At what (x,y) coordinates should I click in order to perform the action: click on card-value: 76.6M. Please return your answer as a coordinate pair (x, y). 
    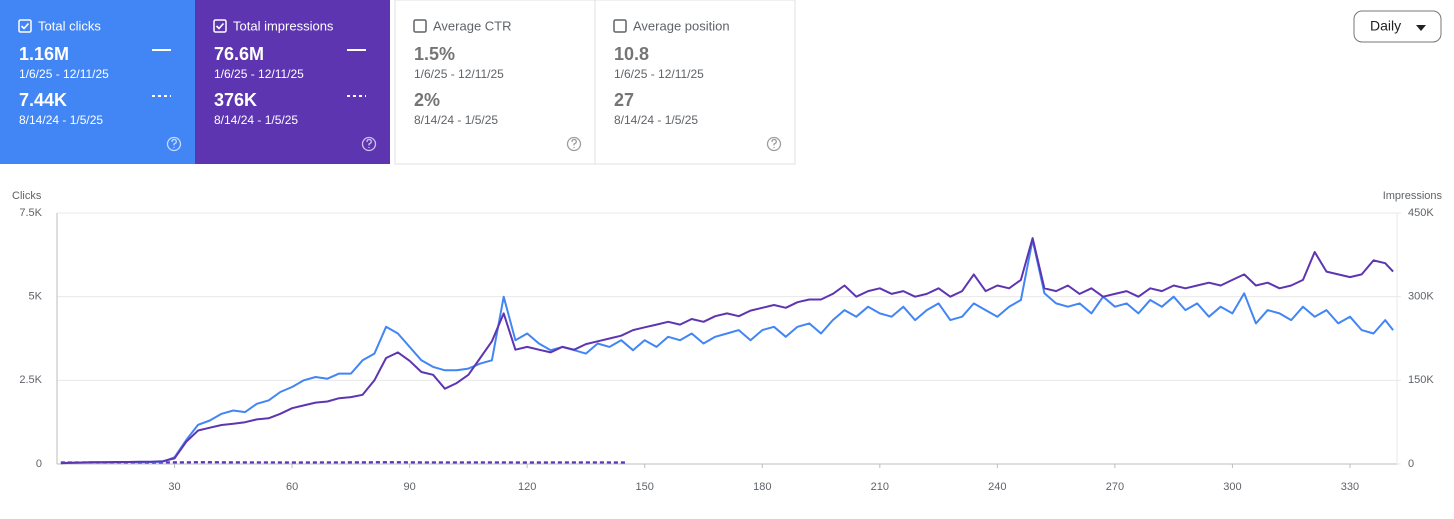
    Looking at the image, I should click on (239, 54).